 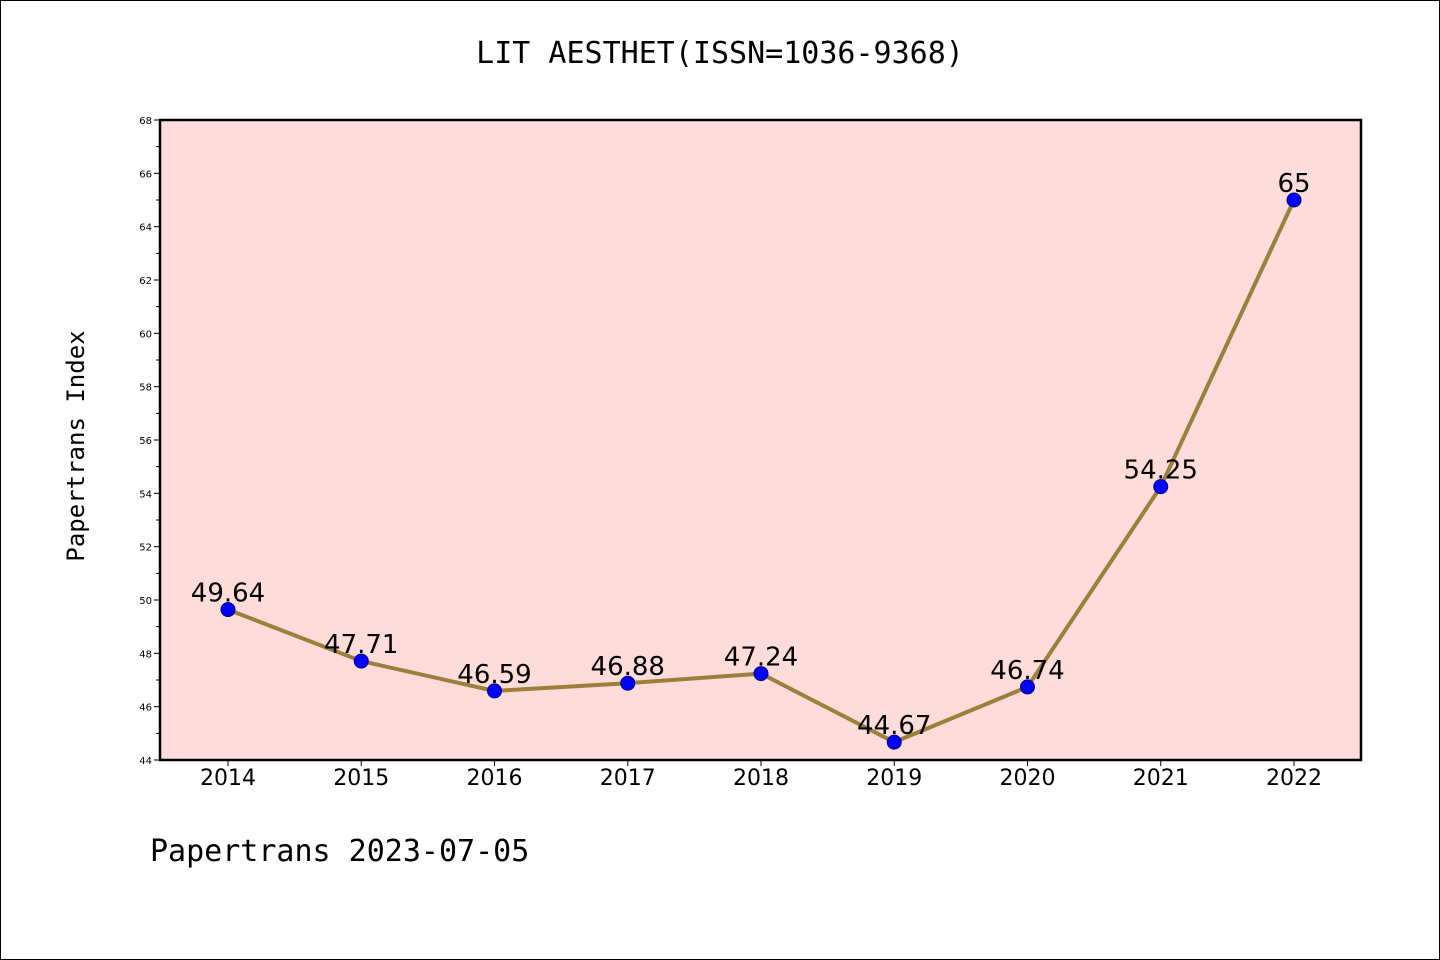 What do you see at coordinates (628, 667) in the screenshot?
I see `data-label: 46.88` at bounding box center [628, 667].